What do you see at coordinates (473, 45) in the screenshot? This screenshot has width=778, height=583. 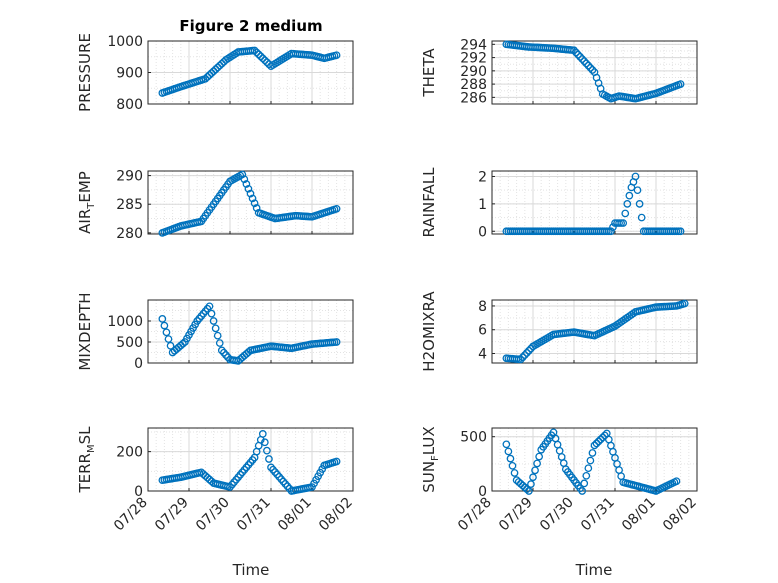 I see `y-tick-label: 294` at bounding box center [473, 45].